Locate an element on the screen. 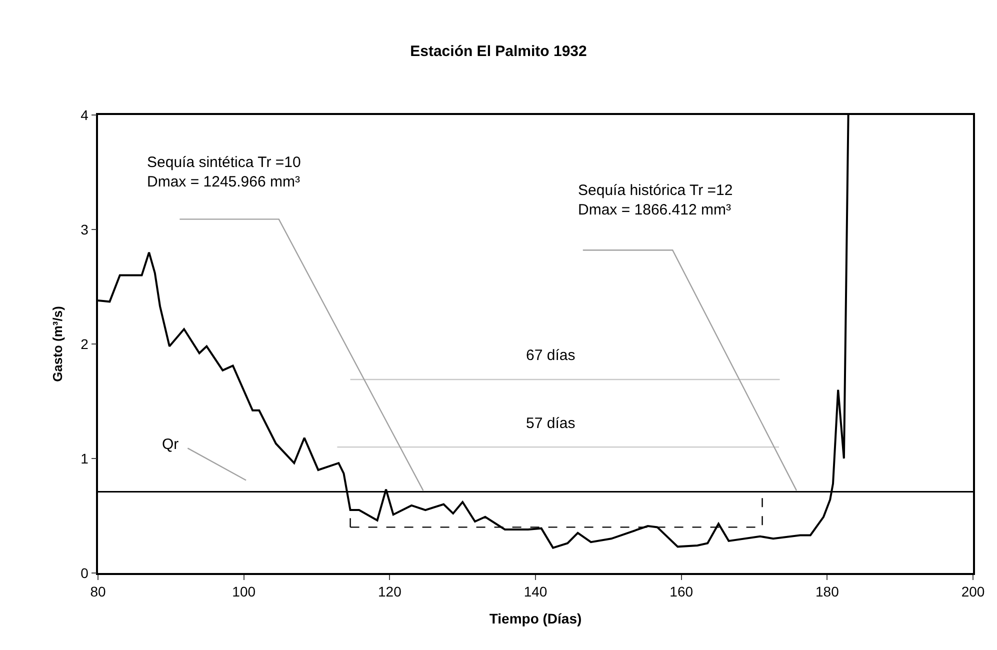 This screenshot has width=997, height=650. x-tick-label: 120 is located at coordinates (390, 592).